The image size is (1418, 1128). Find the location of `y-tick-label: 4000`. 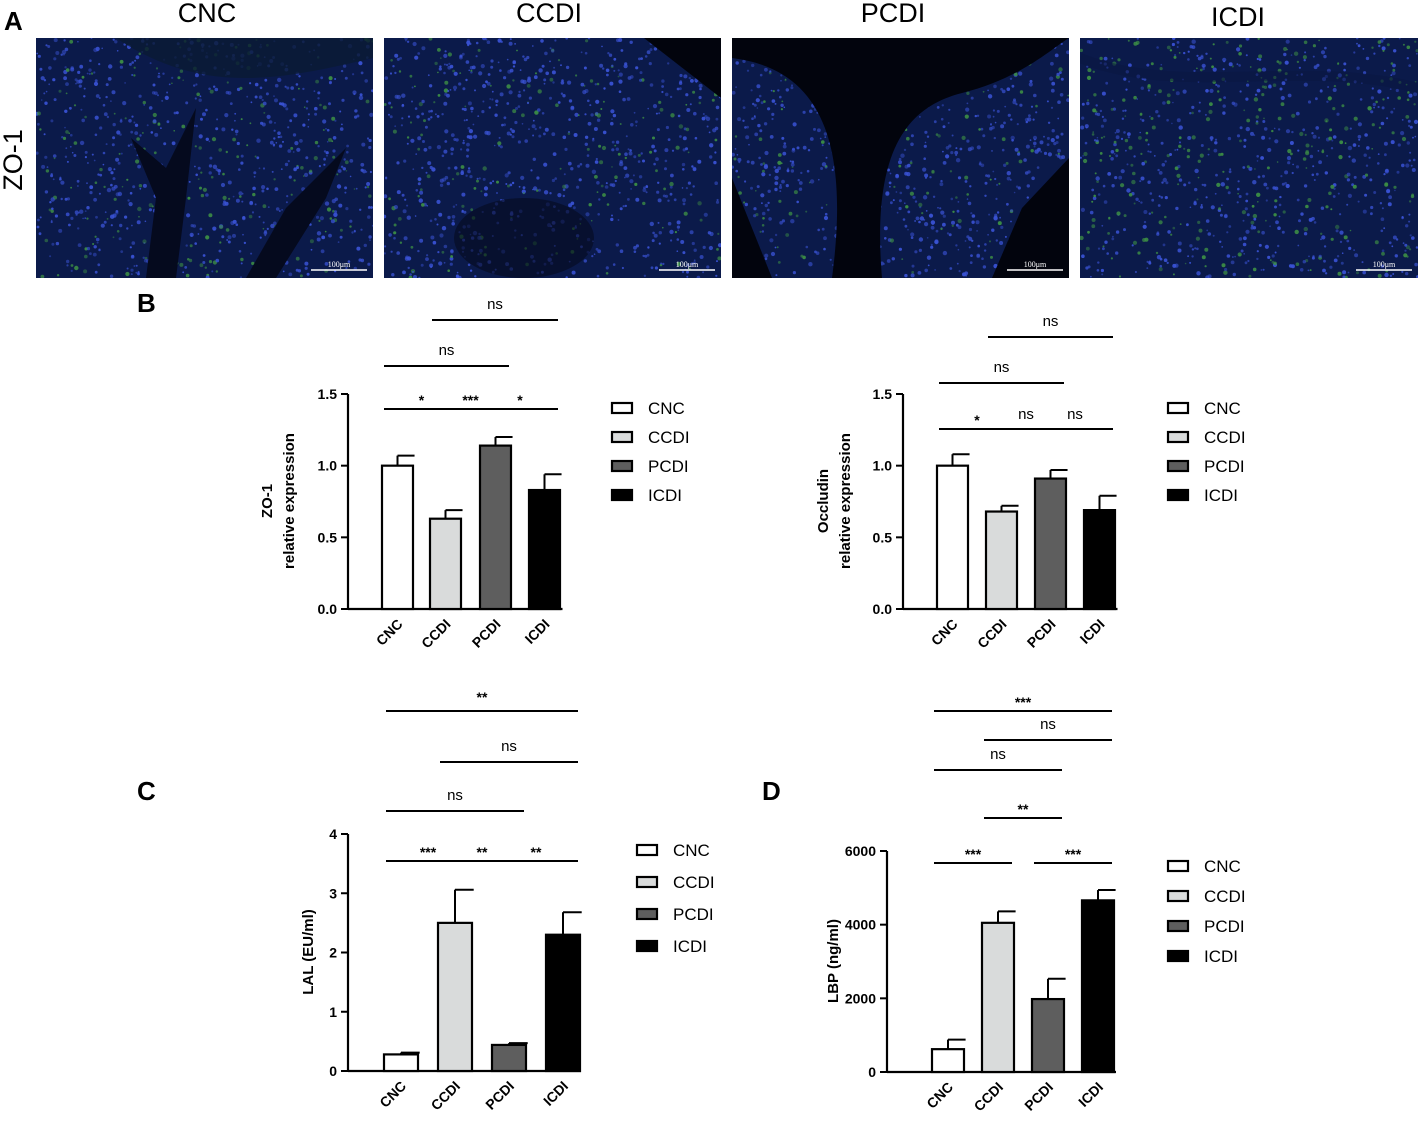

y-tick-label: 4000 is located at coordinates (860, 925).